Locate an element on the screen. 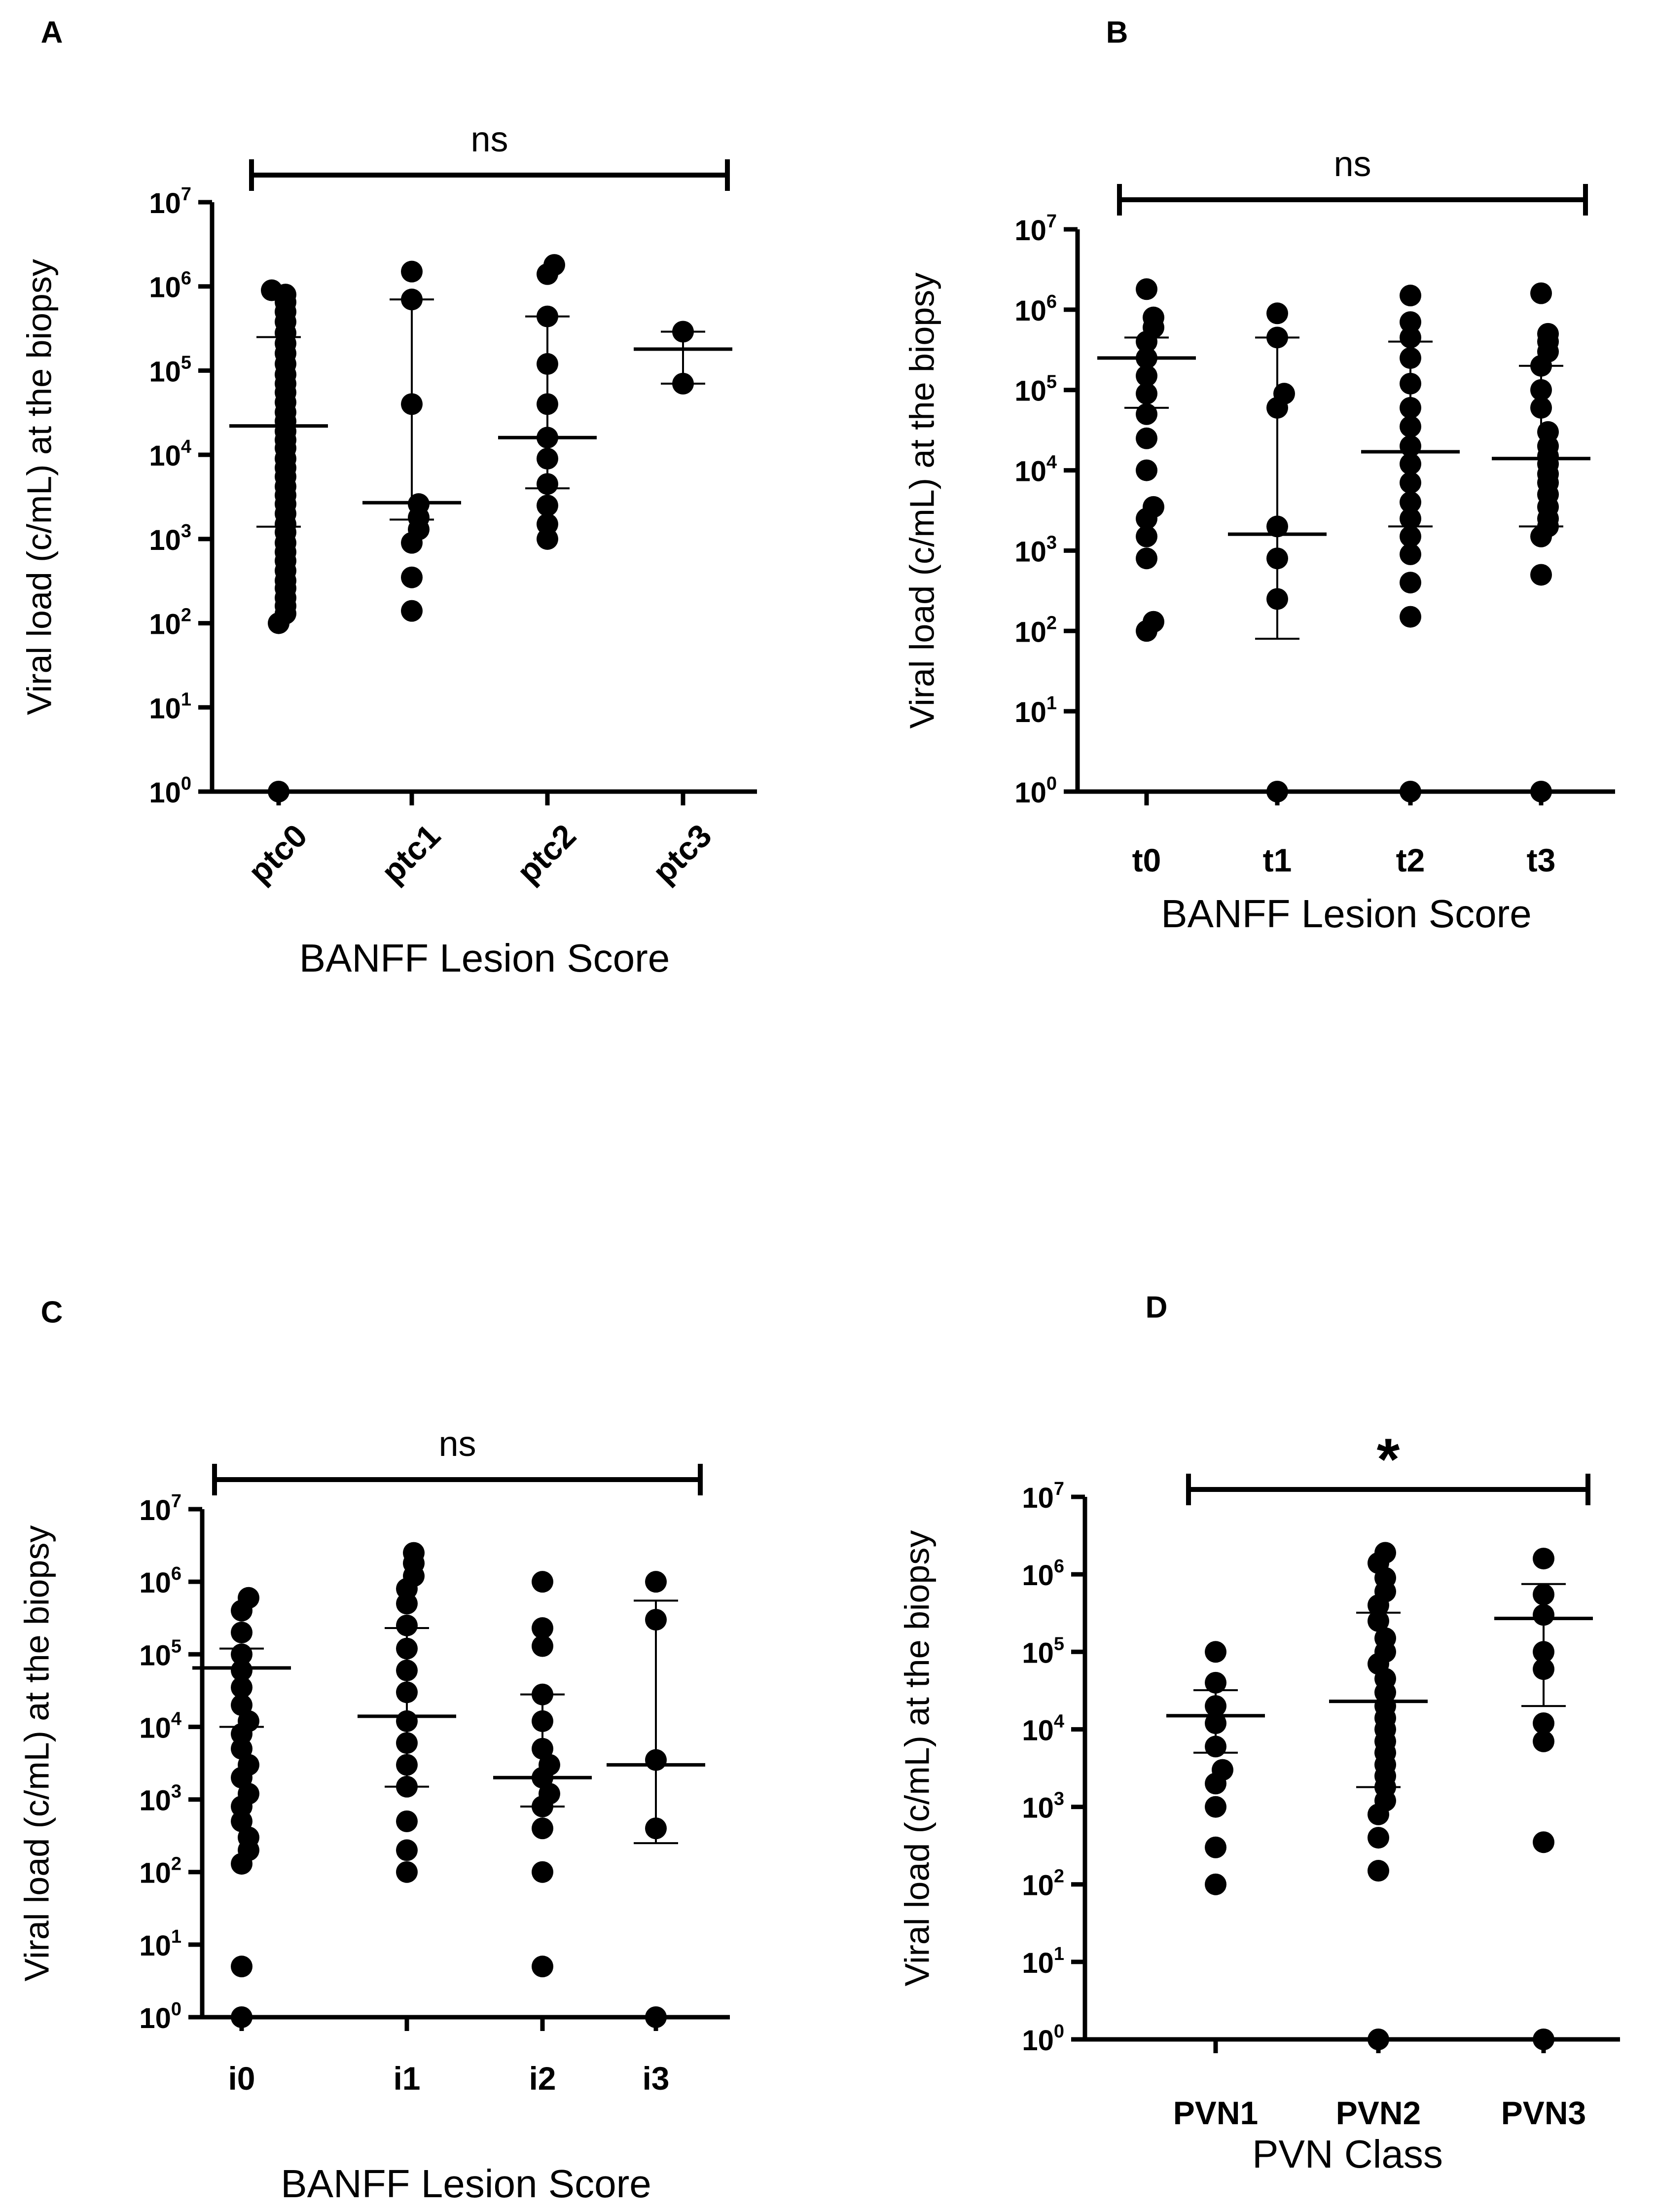 The image size is (1657, 2212). x-category-label: PVN1 is located at coordinates (1215, 2113).